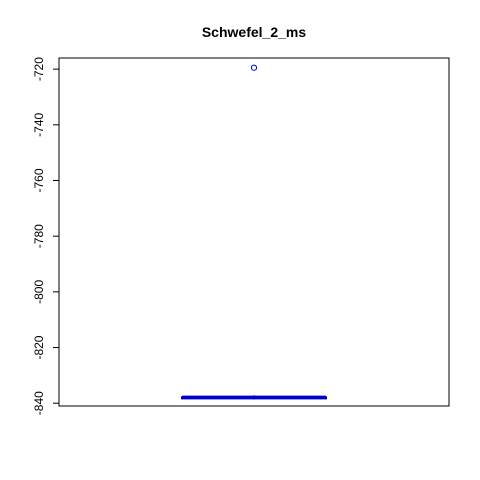  What do you see at coordinates (39, 236) in the screenshot?
I see `y-tick-label: -780` at bounding box center [39, 236].